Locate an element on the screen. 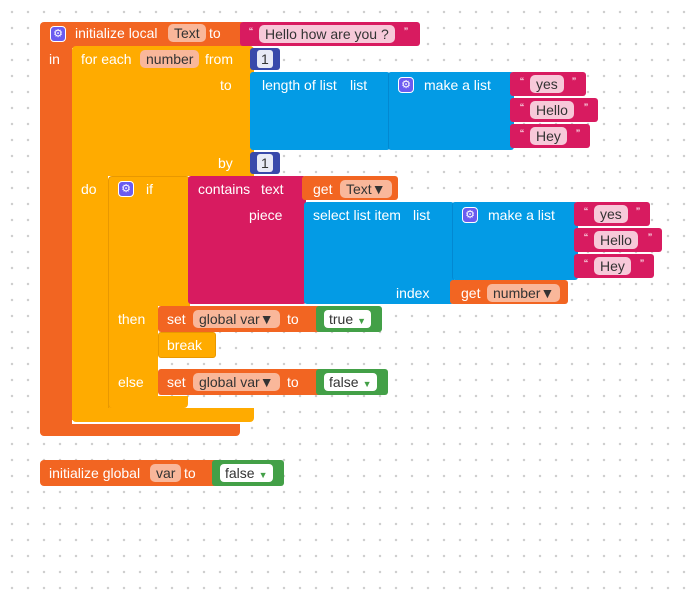  contains-piece-label: piece is located at coordinates (266, 215).